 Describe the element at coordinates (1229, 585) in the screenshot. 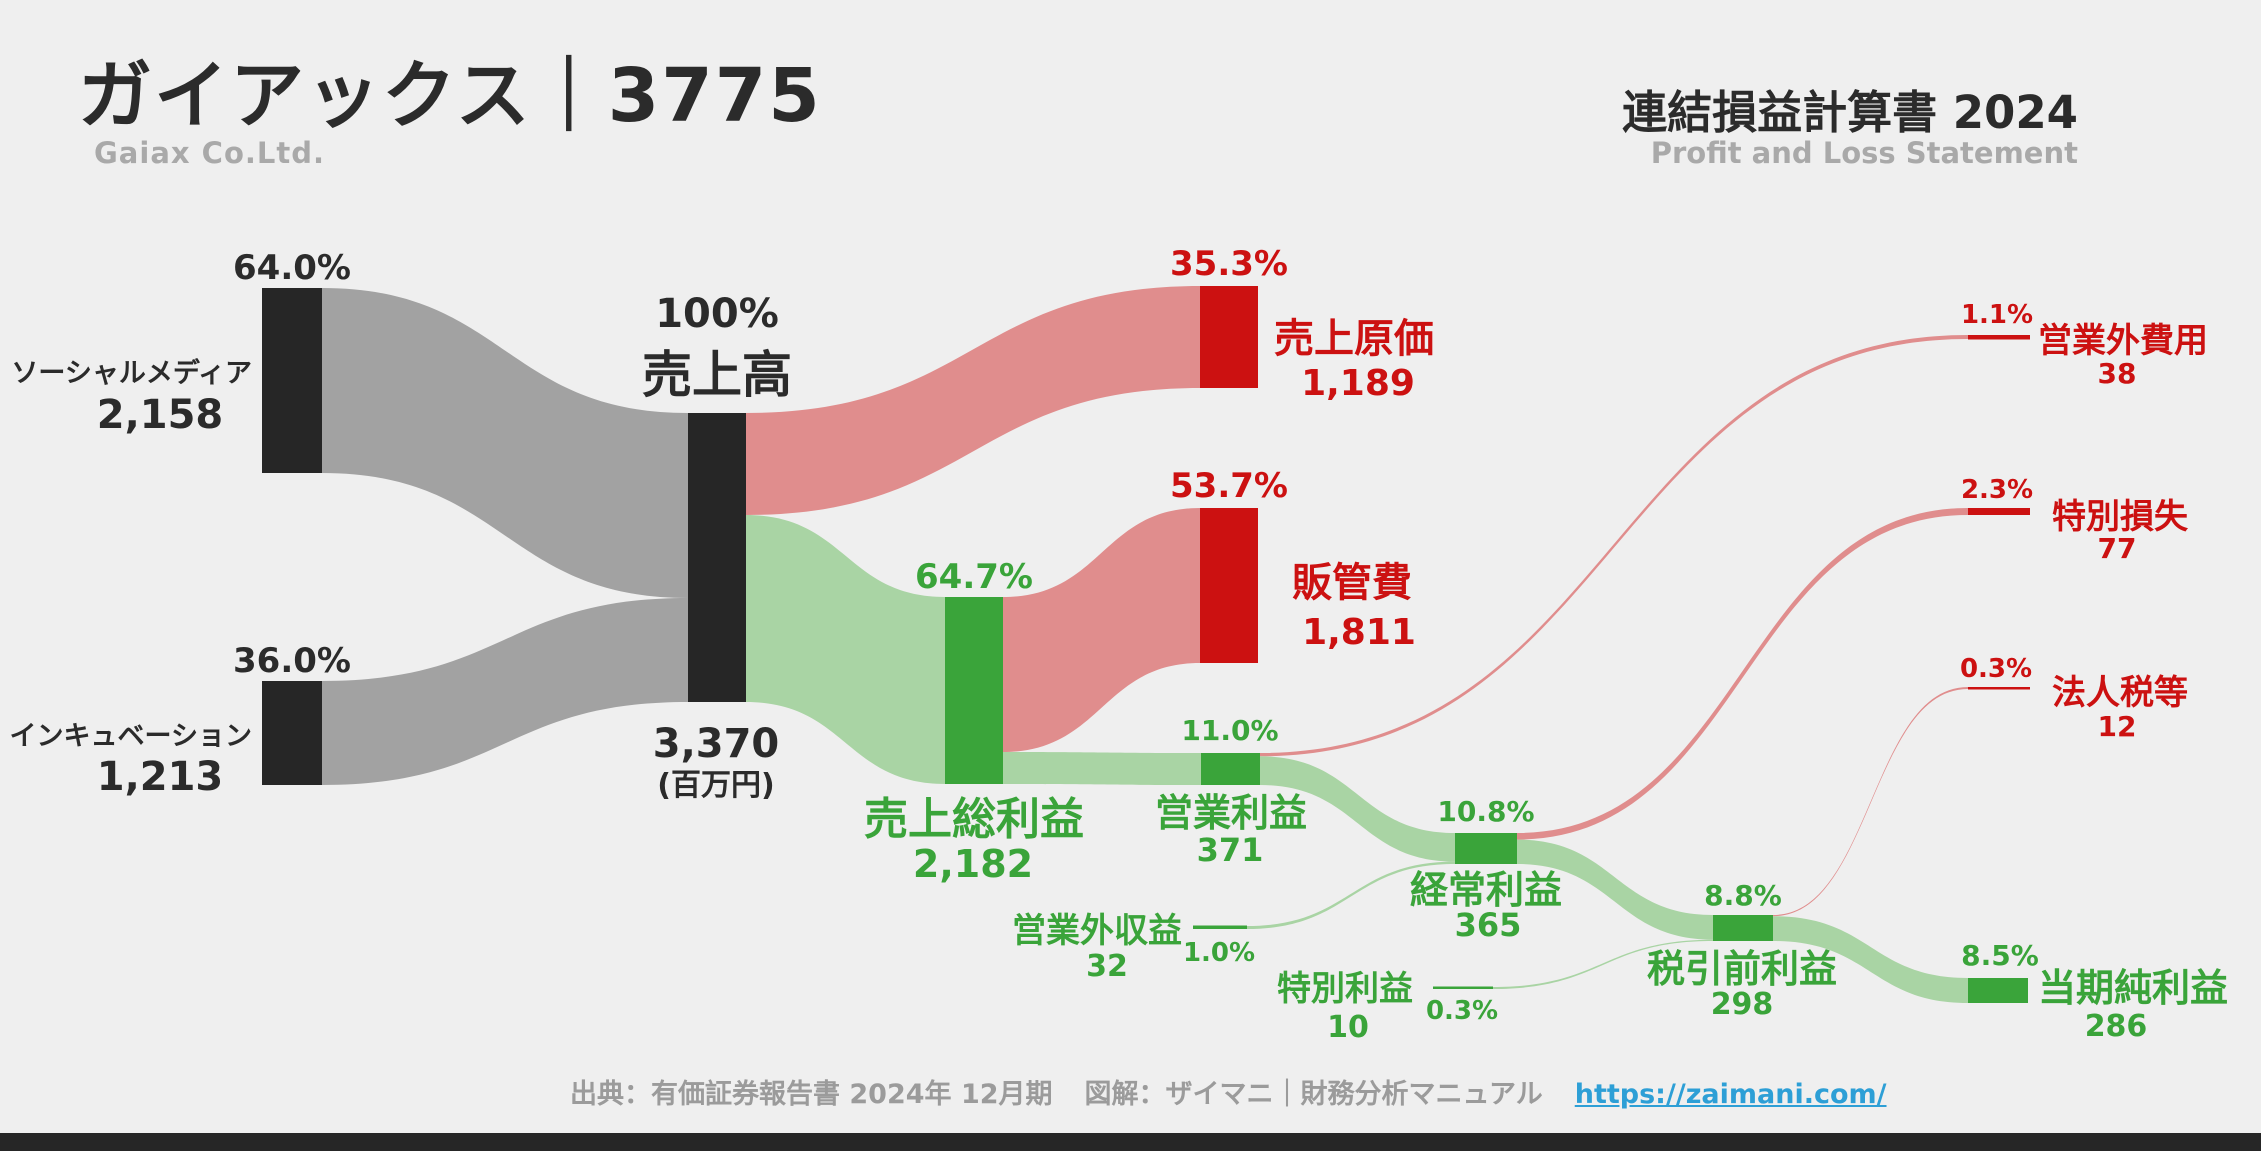

I see `node-sga` at that location.